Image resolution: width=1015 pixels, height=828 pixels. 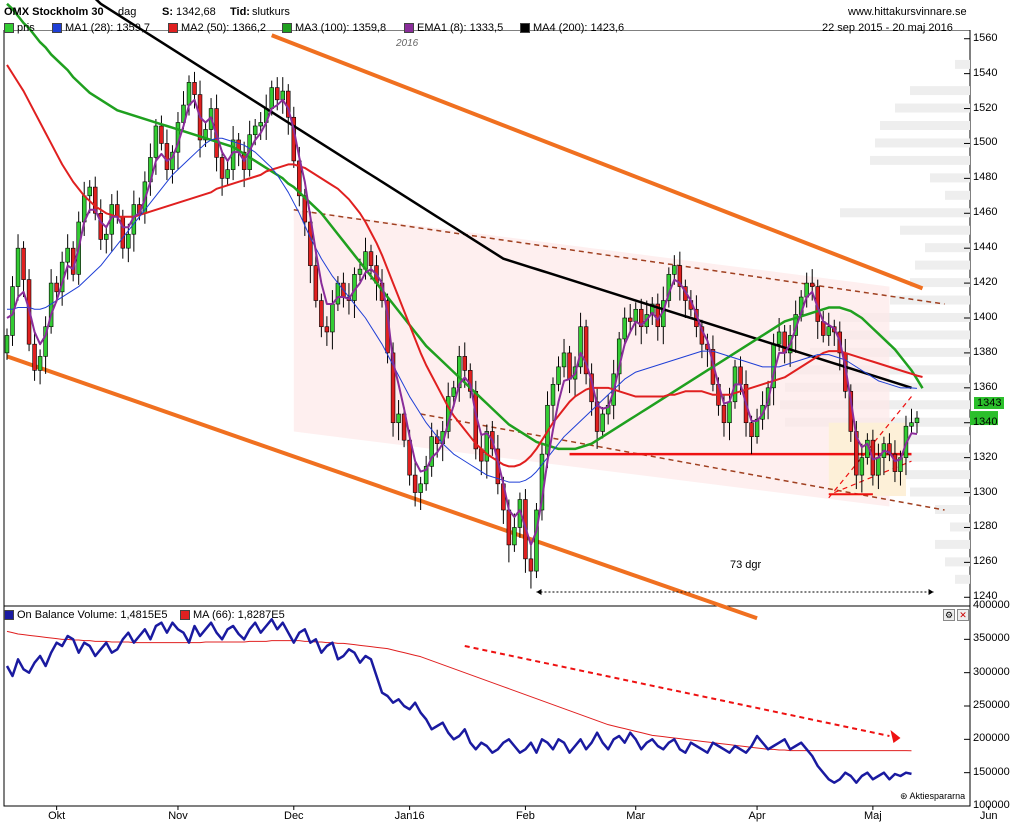 What do you see at coordinates (985, 37) in the screenshot?
I see `y-tick-label: 1560` at bounding box center [985, 37].